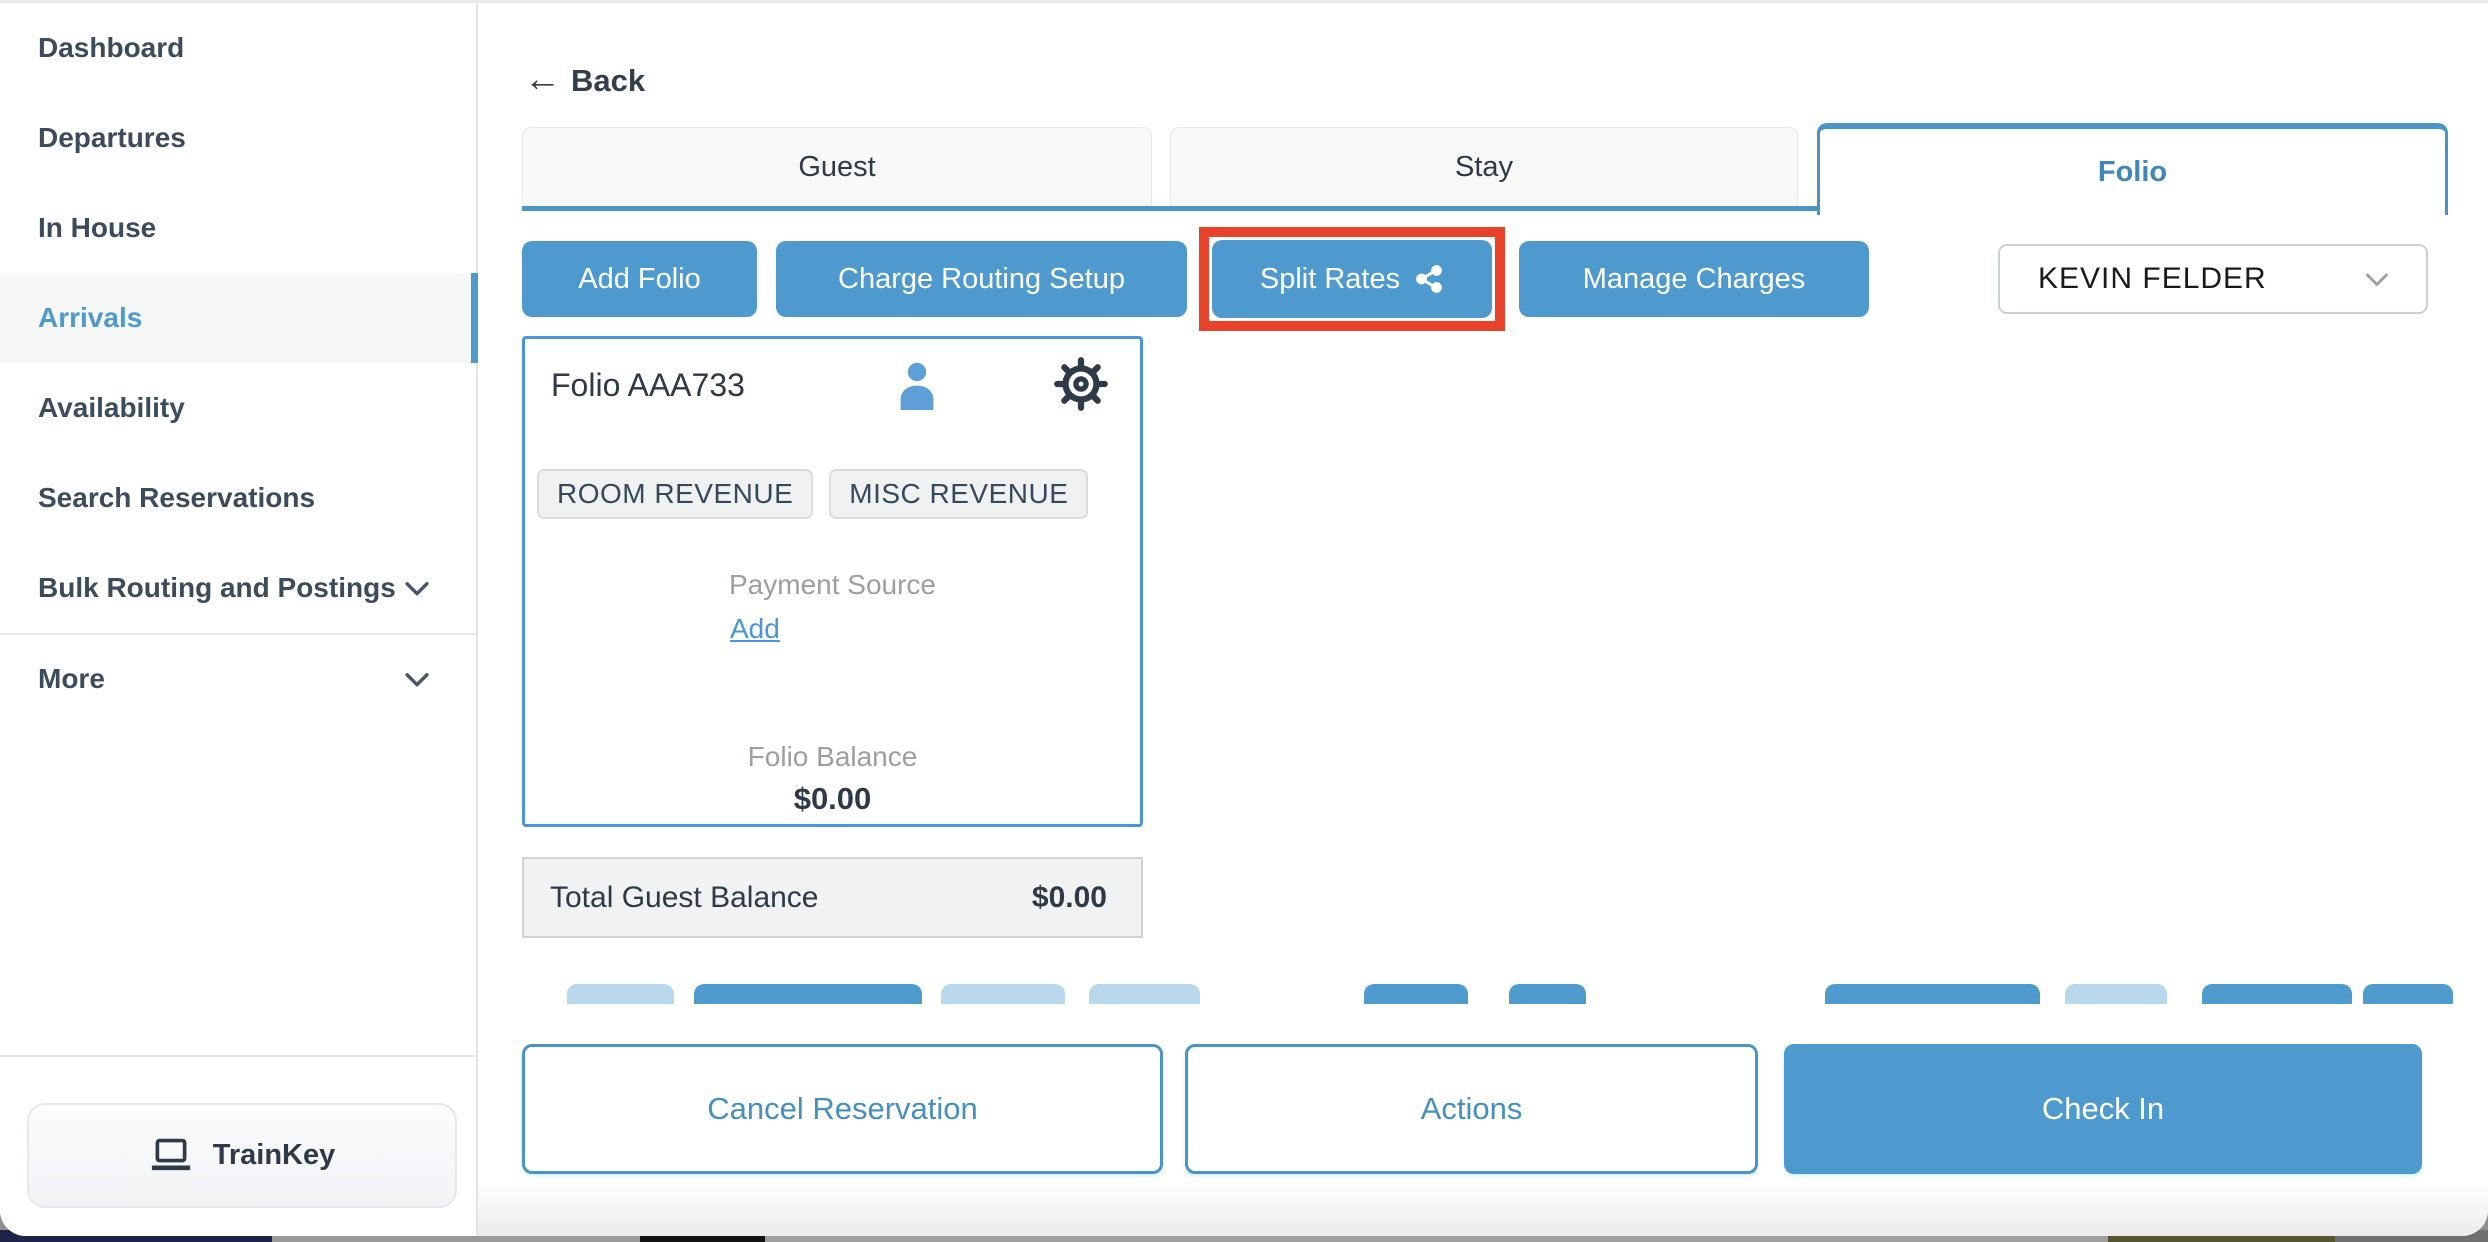 Image resolution: width=2488 pixels, height=1242 pixels. I want to click on back-label: Back, so click(608, 80).